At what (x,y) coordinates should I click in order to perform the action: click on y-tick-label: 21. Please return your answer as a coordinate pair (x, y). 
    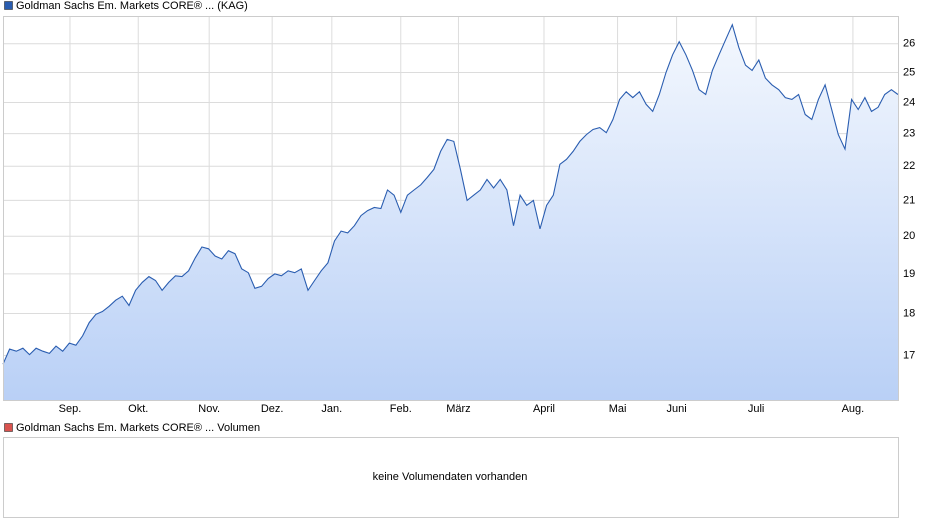
    Looking at the image, I should click on (909, 200).